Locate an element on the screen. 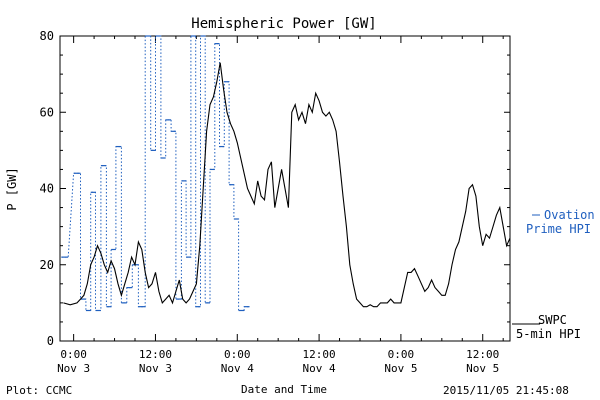 The height and width of the screenshot is (400, 600). y-tick-label: 40 is located at coordinates (47, 189).